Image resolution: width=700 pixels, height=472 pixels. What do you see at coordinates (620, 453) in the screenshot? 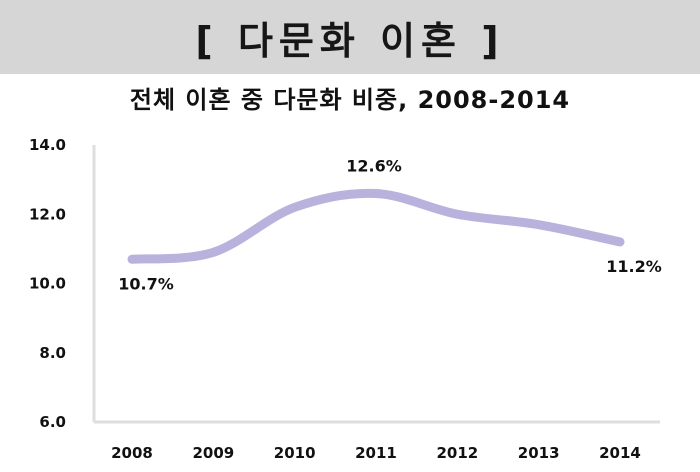
I see `x-tick-label: 2014` at bounding box center [620, 453].